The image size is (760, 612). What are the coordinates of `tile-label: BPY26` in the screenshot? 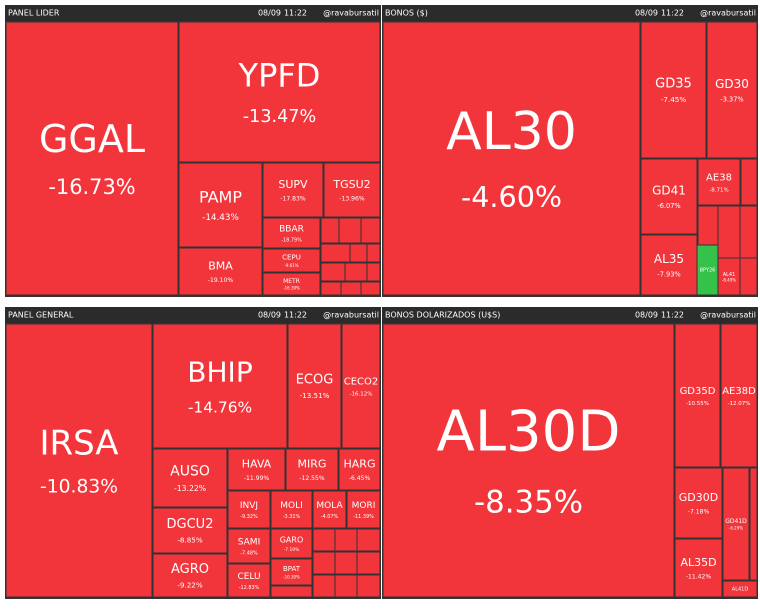 It's located at (708, 271).